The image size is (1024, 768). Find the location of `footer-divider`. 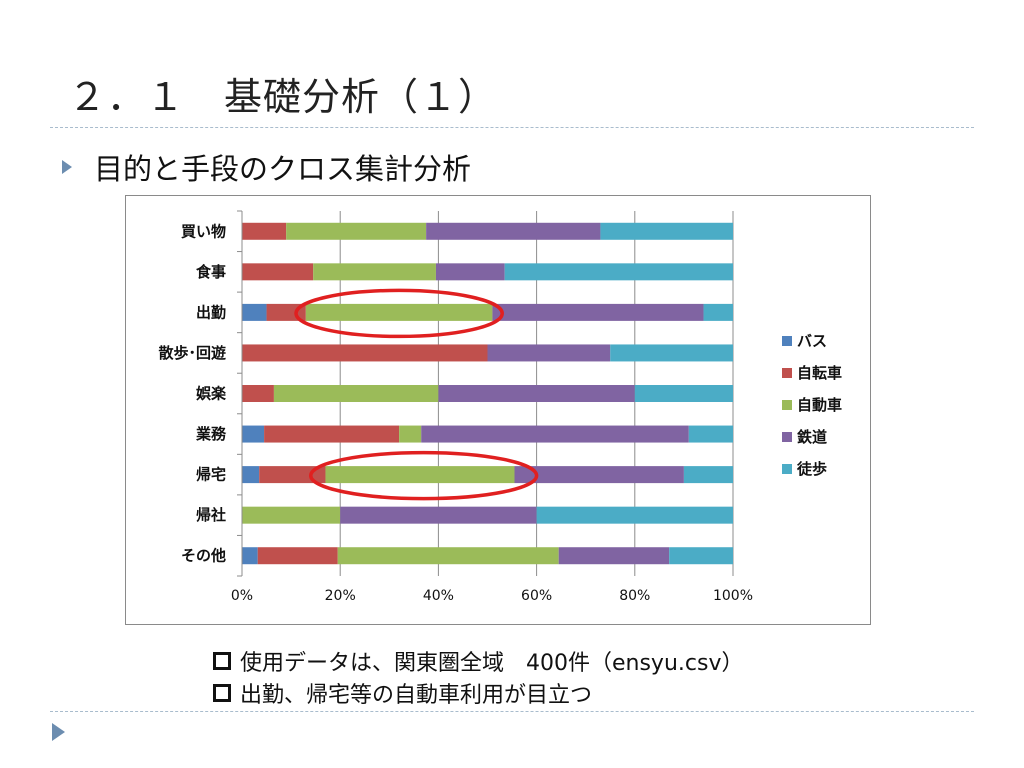

footer-divider is located at coordinates (512, 711).